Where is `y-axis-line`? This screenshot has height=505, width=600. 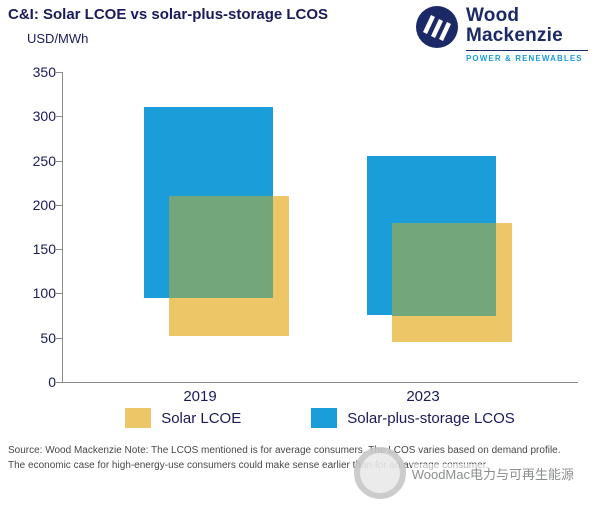
y-axis-line is located at coordinates (62, 227).